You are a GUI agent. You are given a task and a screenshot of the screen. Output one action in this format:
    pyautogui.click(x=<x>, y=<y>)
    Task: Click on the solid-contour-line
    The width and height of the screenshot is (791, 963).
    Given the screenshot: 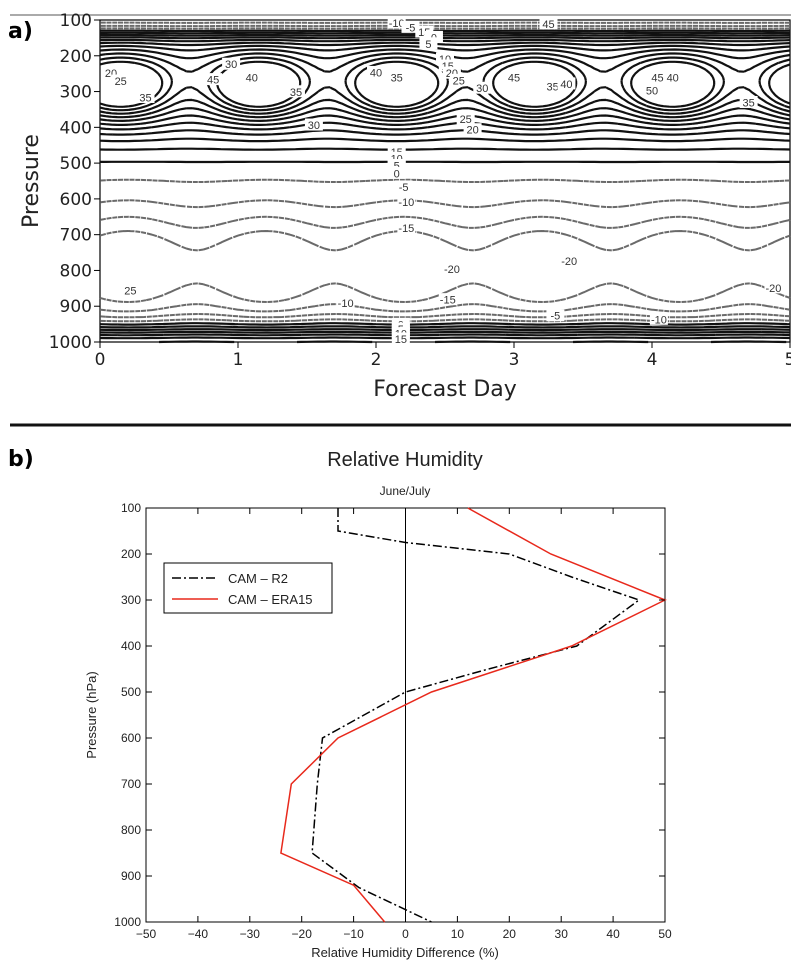 What is the action you would take?
    pyautogui.click(x=445, y=83)
    